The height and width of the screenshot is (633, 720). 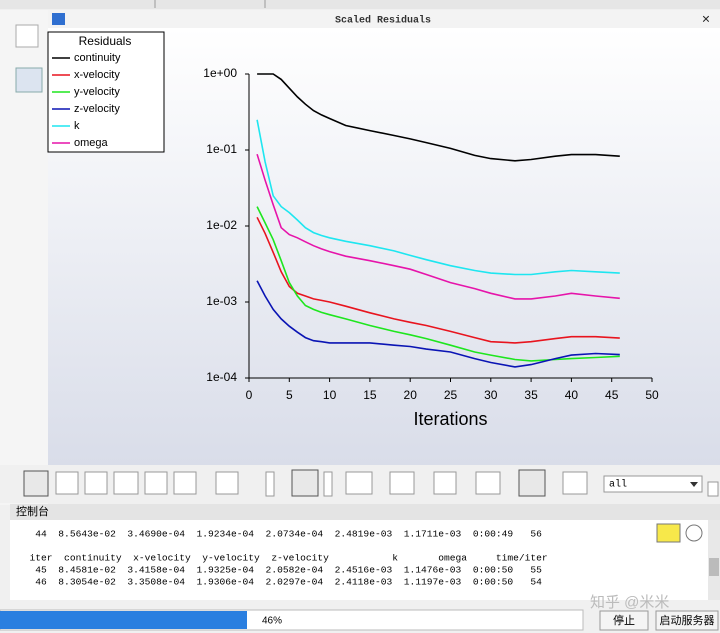 I want to click on progress-fill, so click(x=123, y=620).